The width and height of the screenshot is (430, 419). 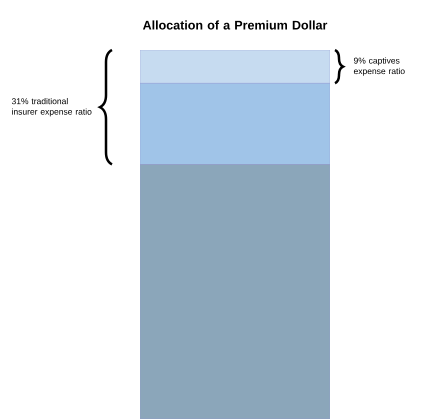 What do you see at coordinates (379, 66) in the screenshot?
I see `text: 9% captives expense ratio` at bounding box center [379, 66].